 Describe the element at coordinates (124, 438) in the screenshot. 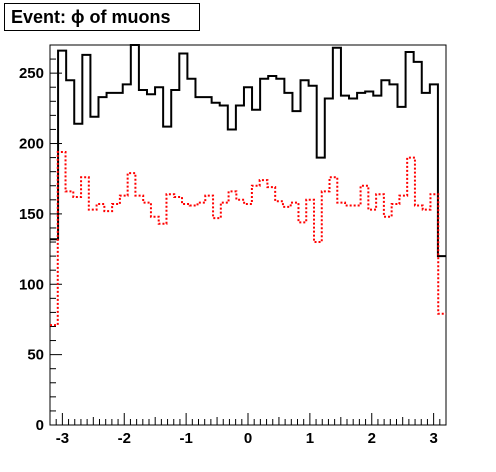

I see `x-tick-label: -2` at that location.